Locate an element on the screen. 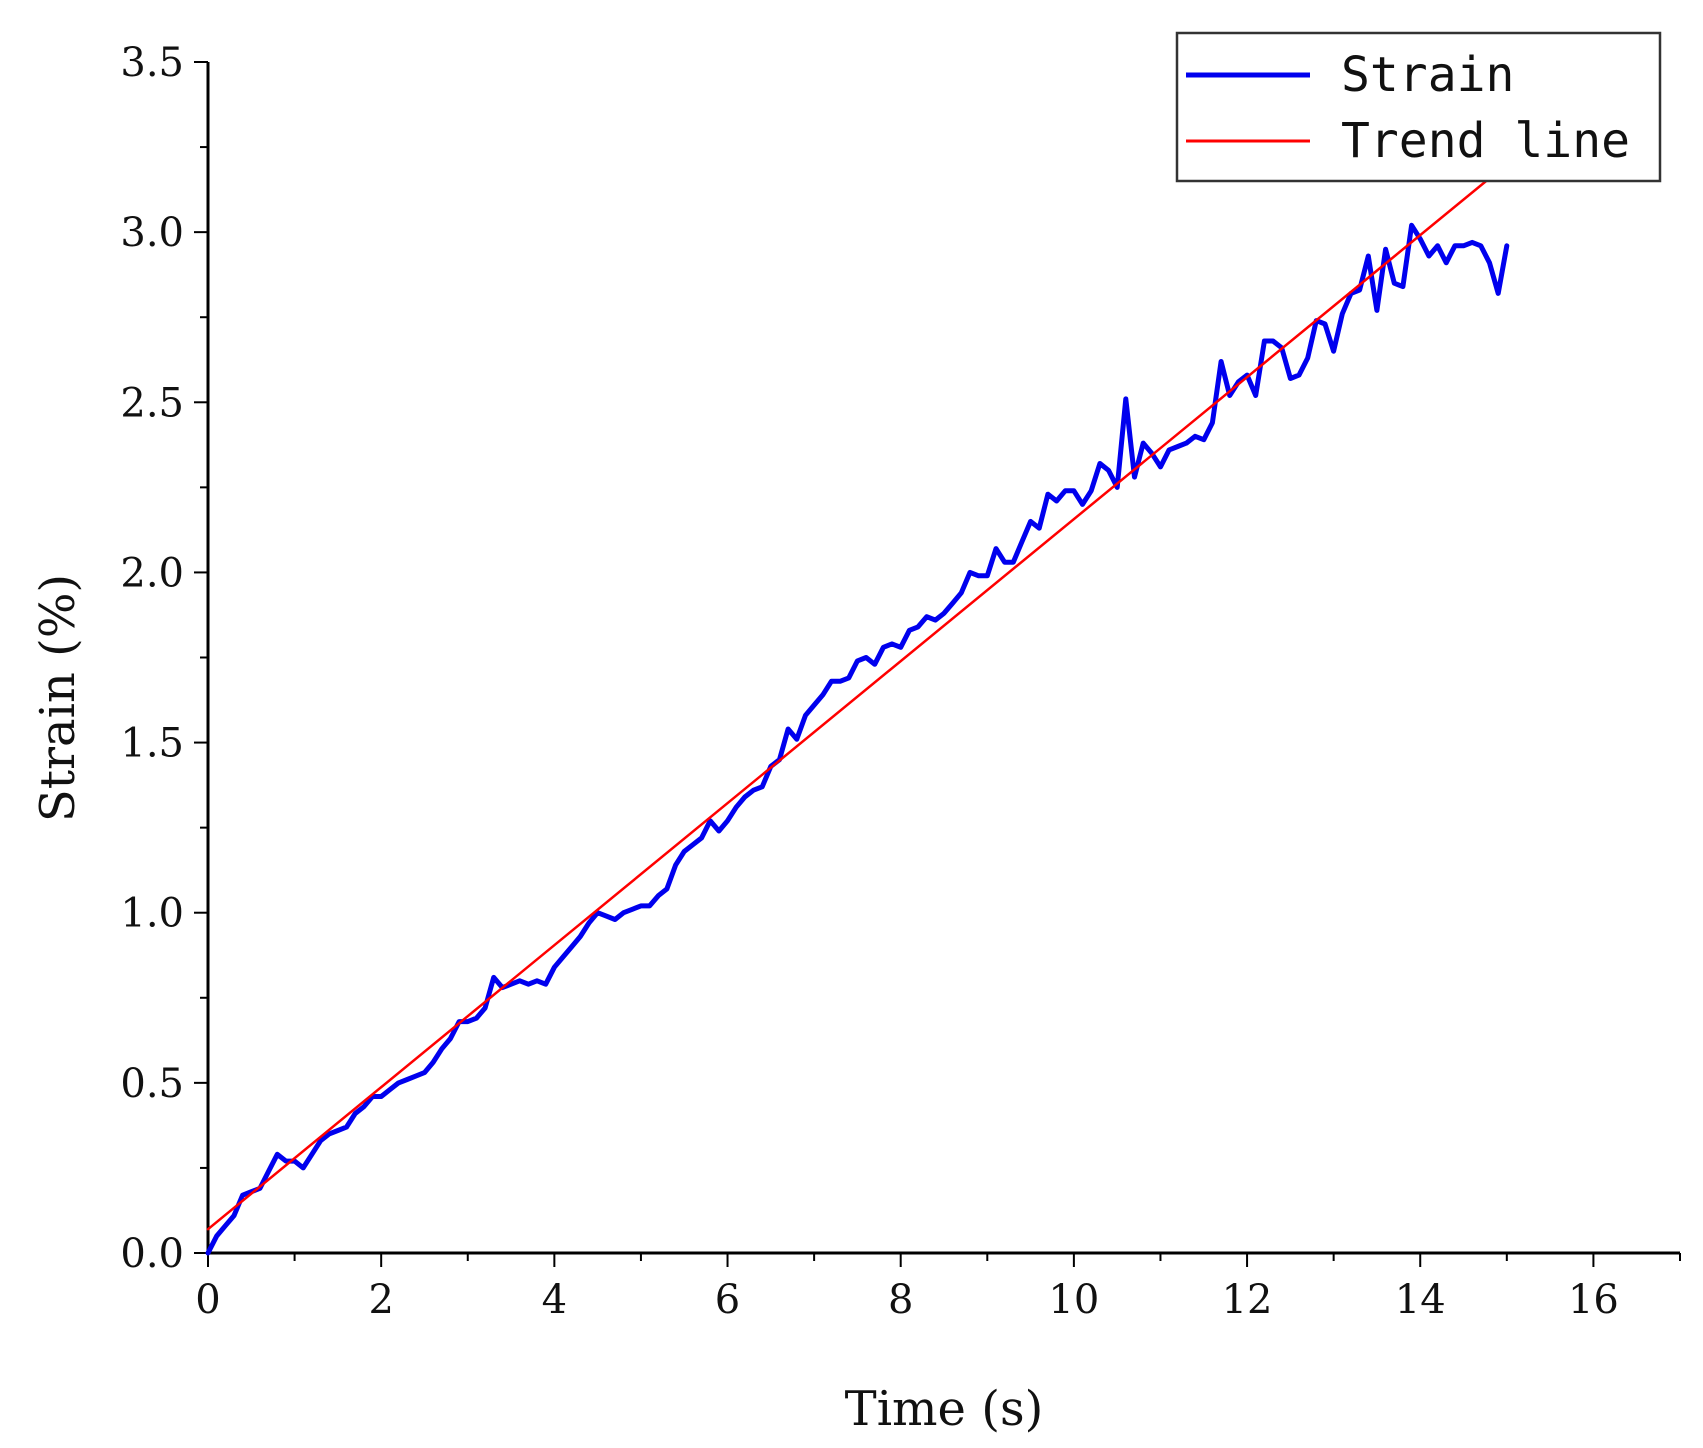 Image resolution: width=1703 pixels, height=1448 pixels. x-axis-title: Time (s) is located at coordinates (944, 1409).